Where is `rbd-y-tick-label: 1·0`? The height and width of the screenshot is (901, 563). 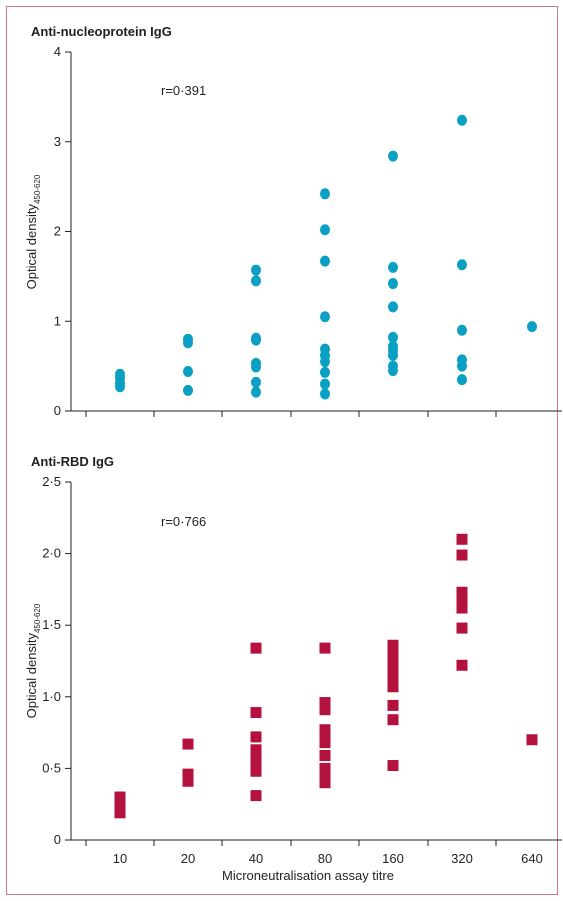 rbd-y-tick-label: 1·0 is located at coordinates (51, 696).